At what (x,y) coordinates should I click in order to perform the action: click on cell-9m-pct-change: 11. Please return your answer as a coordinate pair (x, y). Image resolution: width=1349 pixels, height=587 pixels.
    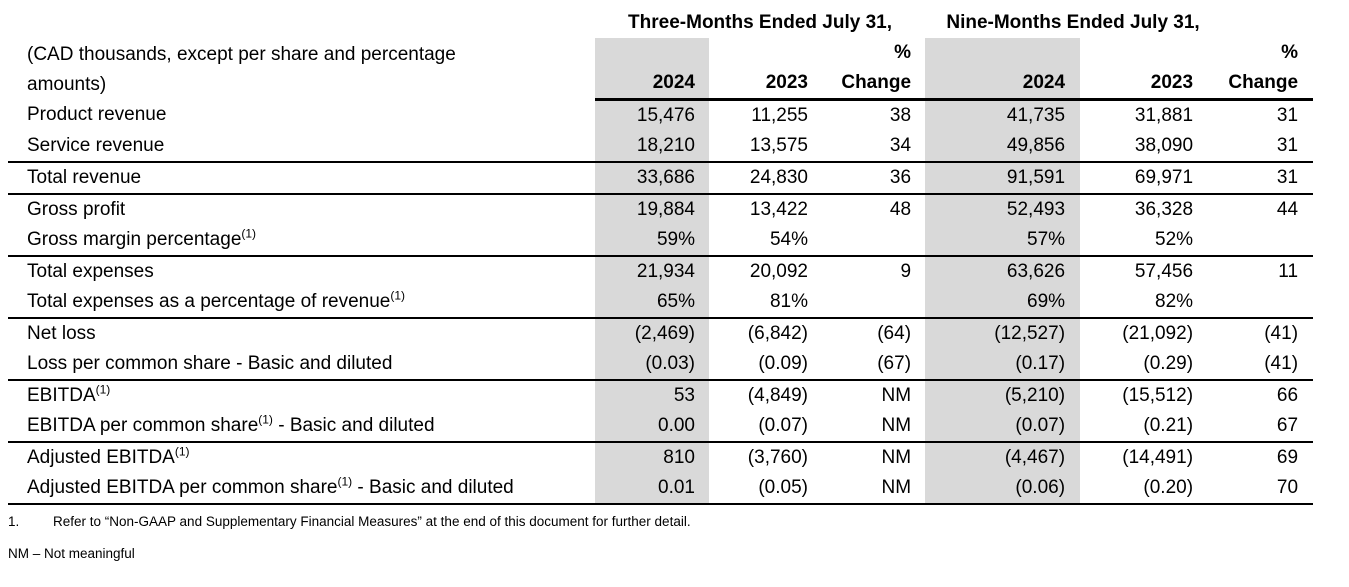
    Looking at the image, I should click on (1288, 271).